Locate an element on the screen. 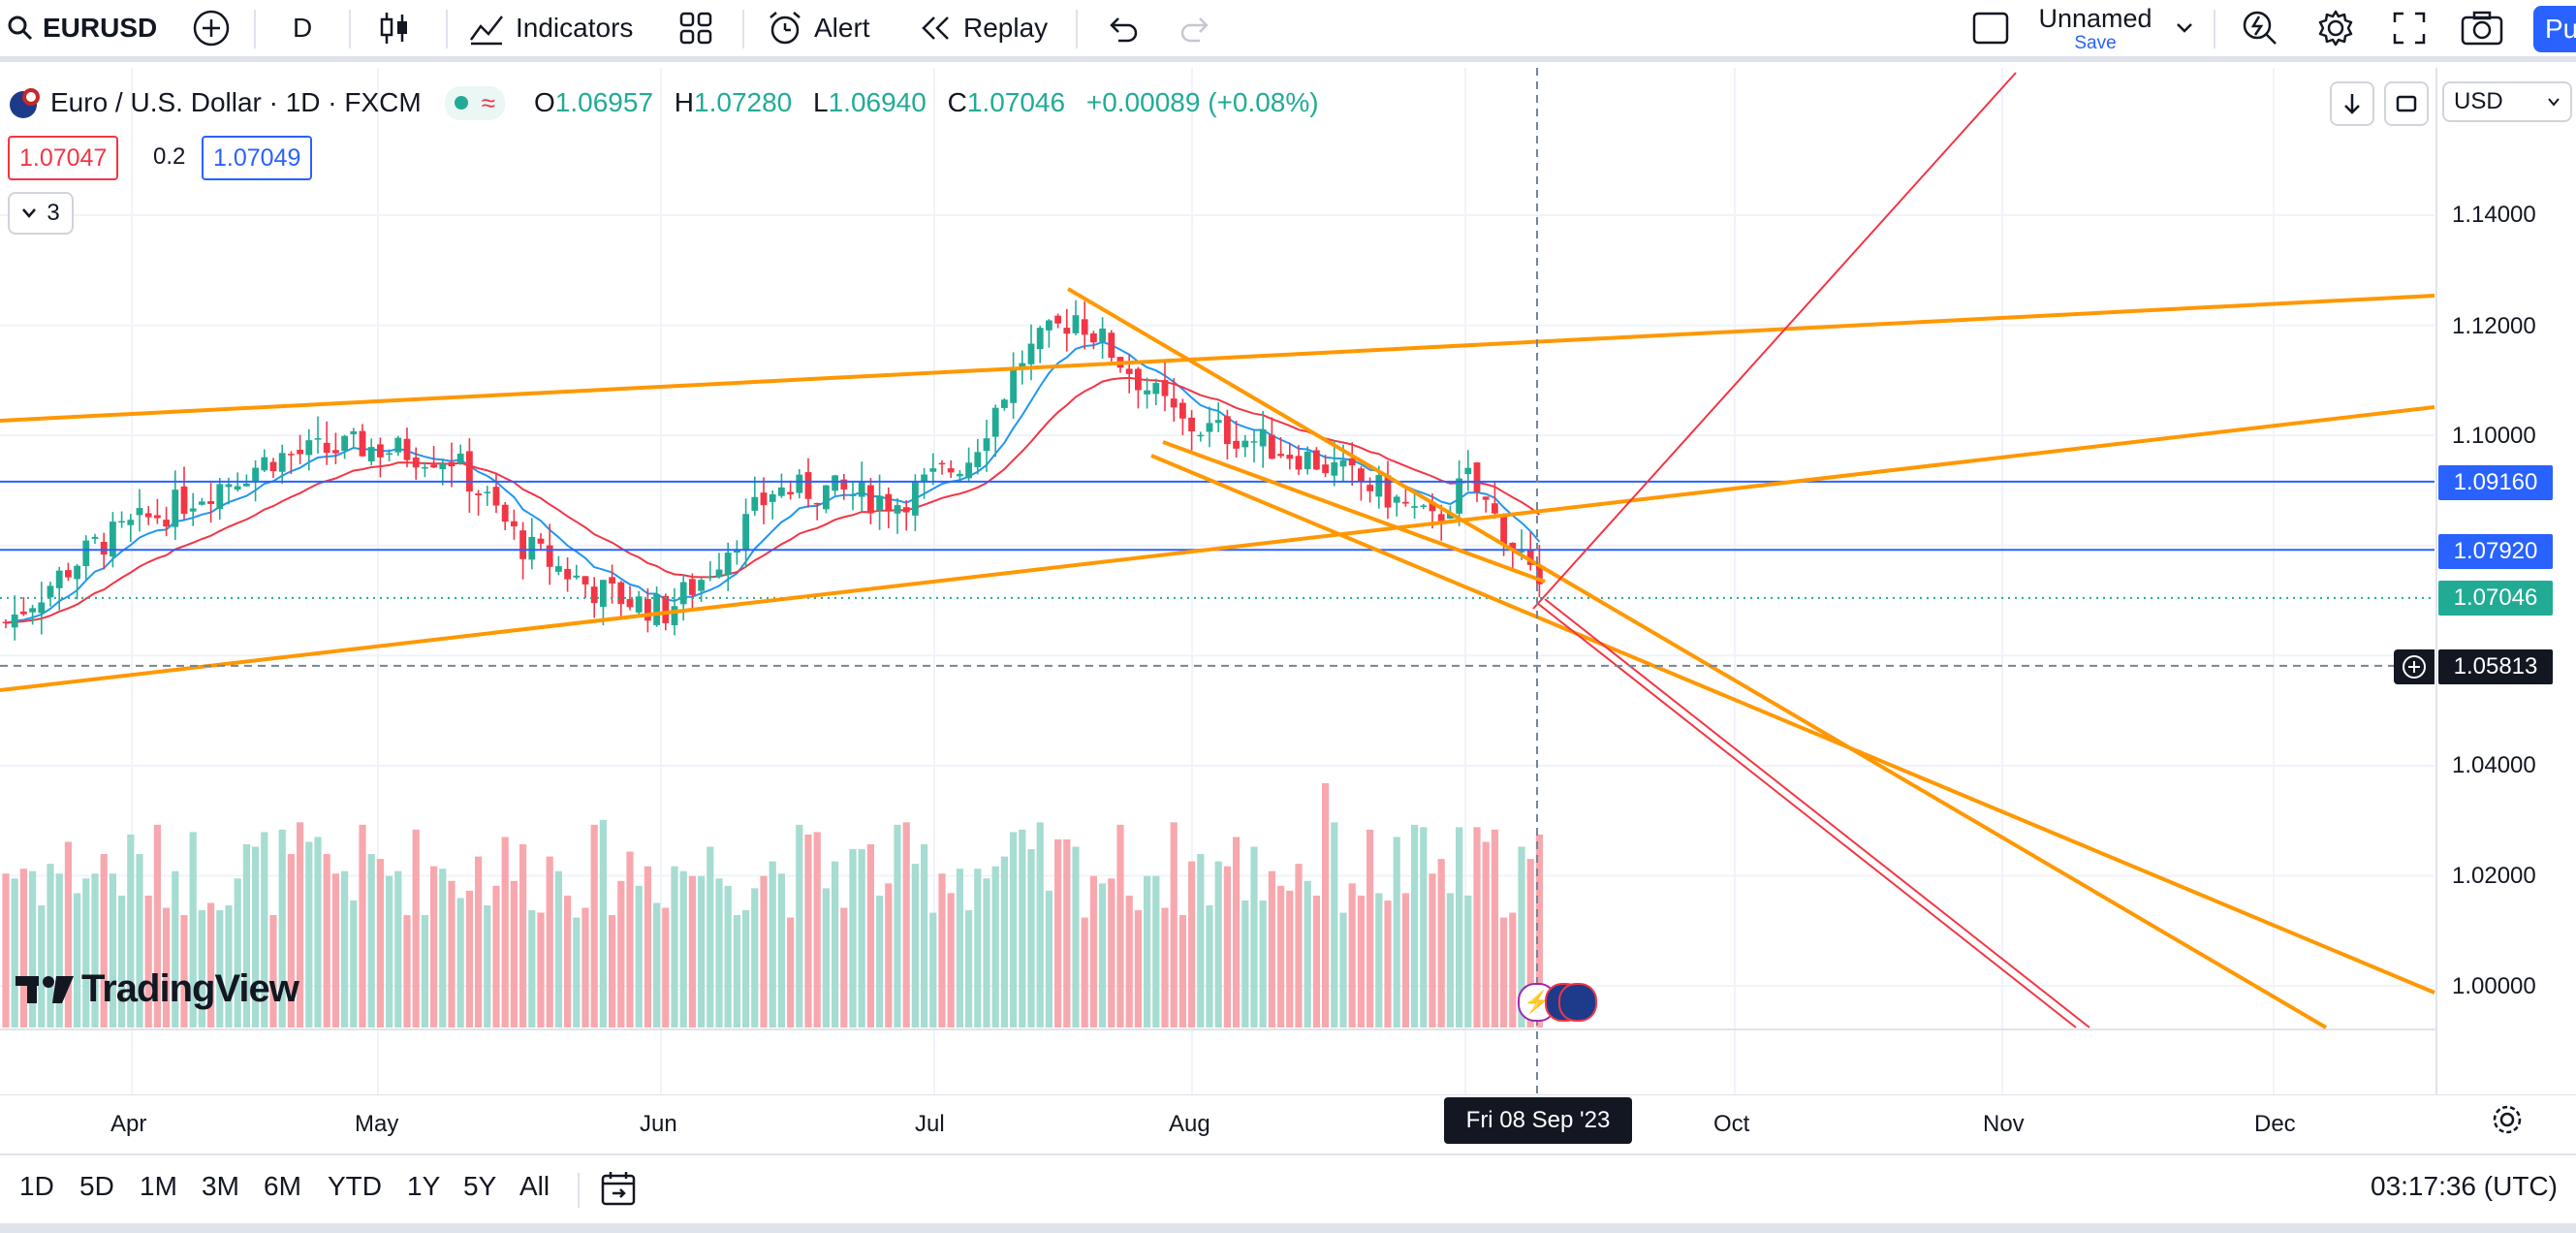 The image size is (2576, 1233). replay-button: Replay is located at coordinates (983, 28).